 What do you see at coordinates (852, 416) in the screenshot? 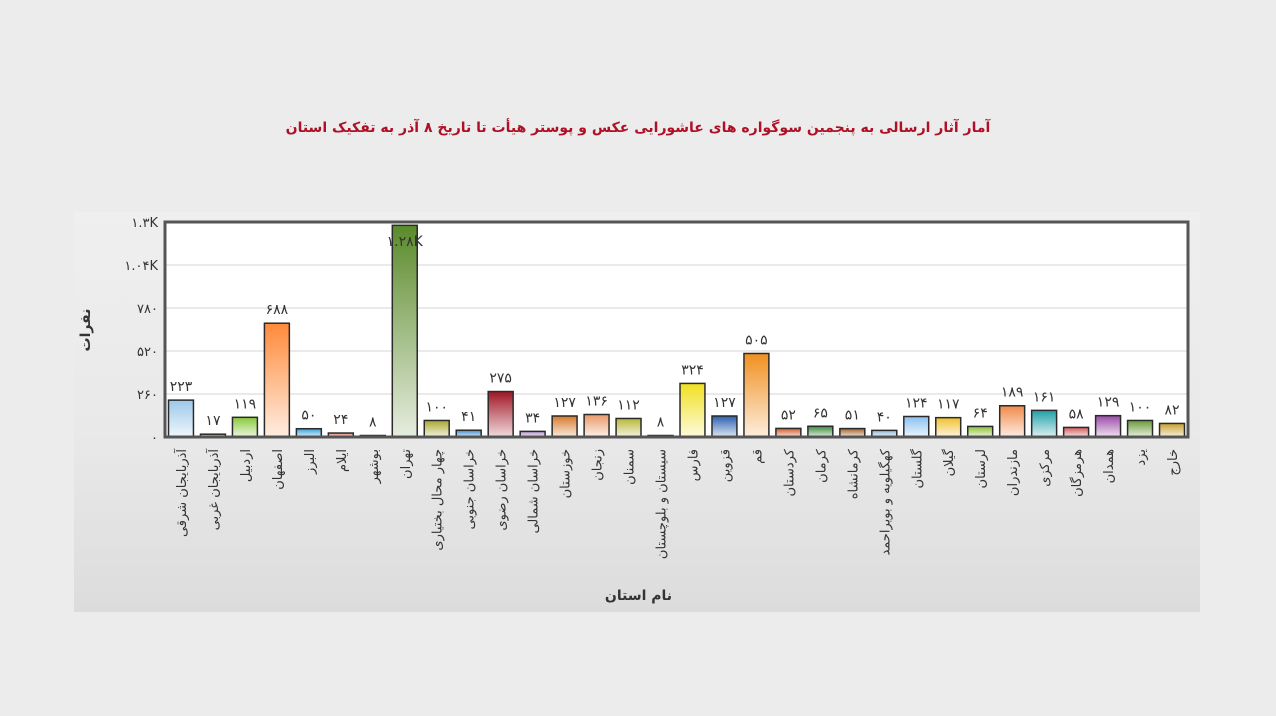
I see `bar-value-label: ۵۱` at bounding box center [852, 416].